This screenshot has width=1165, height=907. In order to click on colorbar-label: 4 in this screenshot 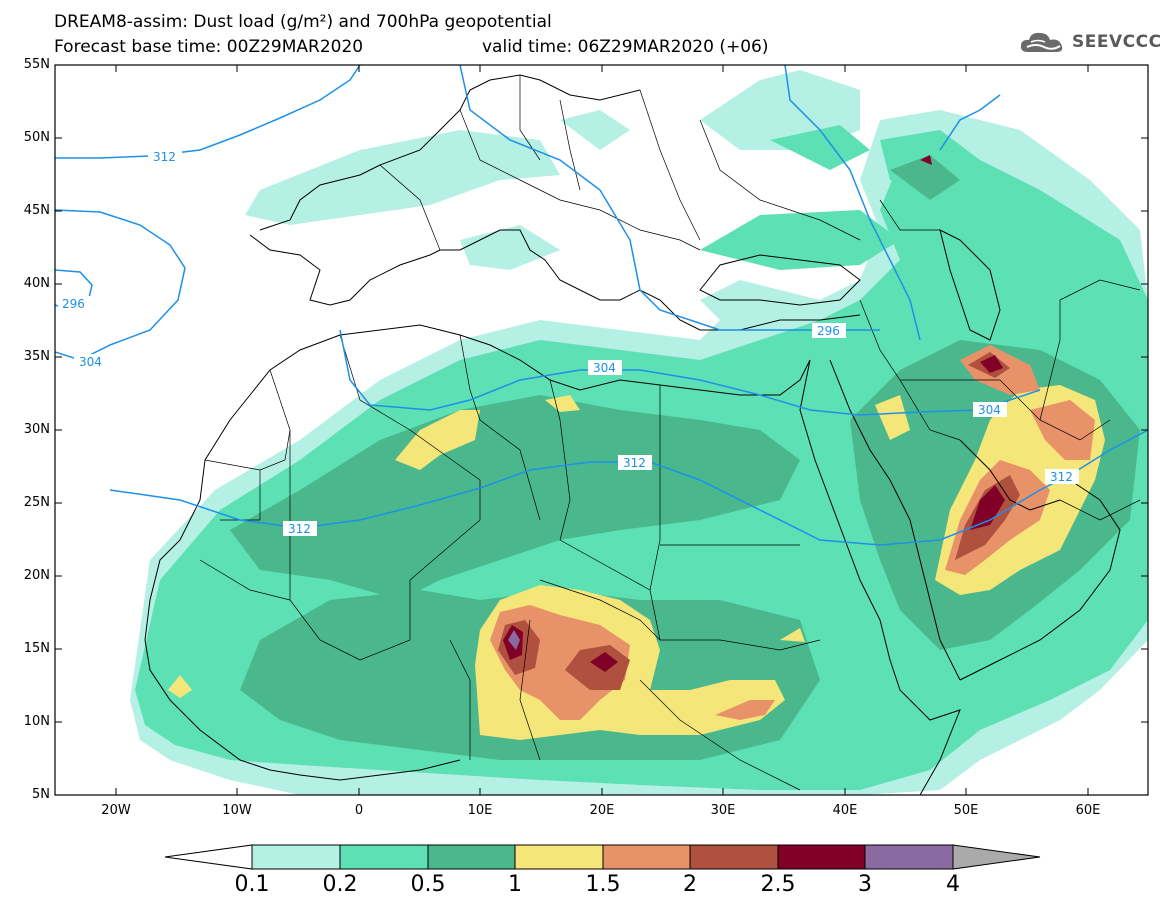, I will do `click(953, 884)`.